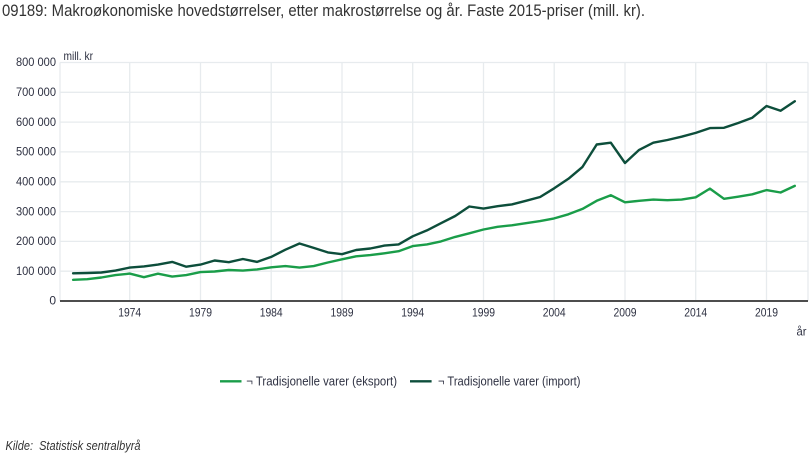 The image size is (809, 462). I want to click on svg-text: 300 000, so click(36, 211).